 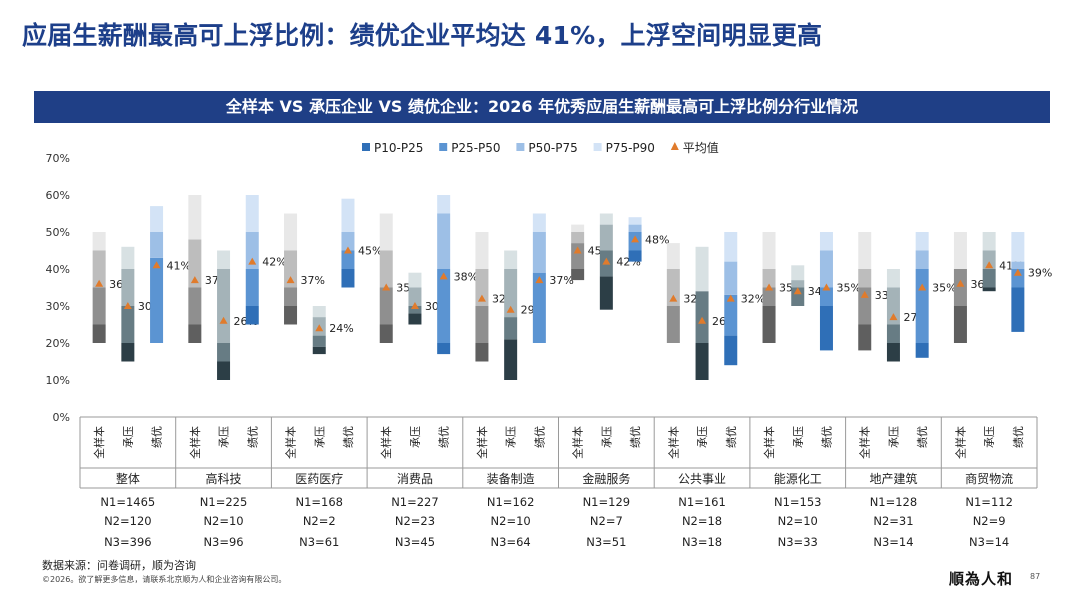 I want to click on y-tick-label: 20%, so click(x=58, y=343).